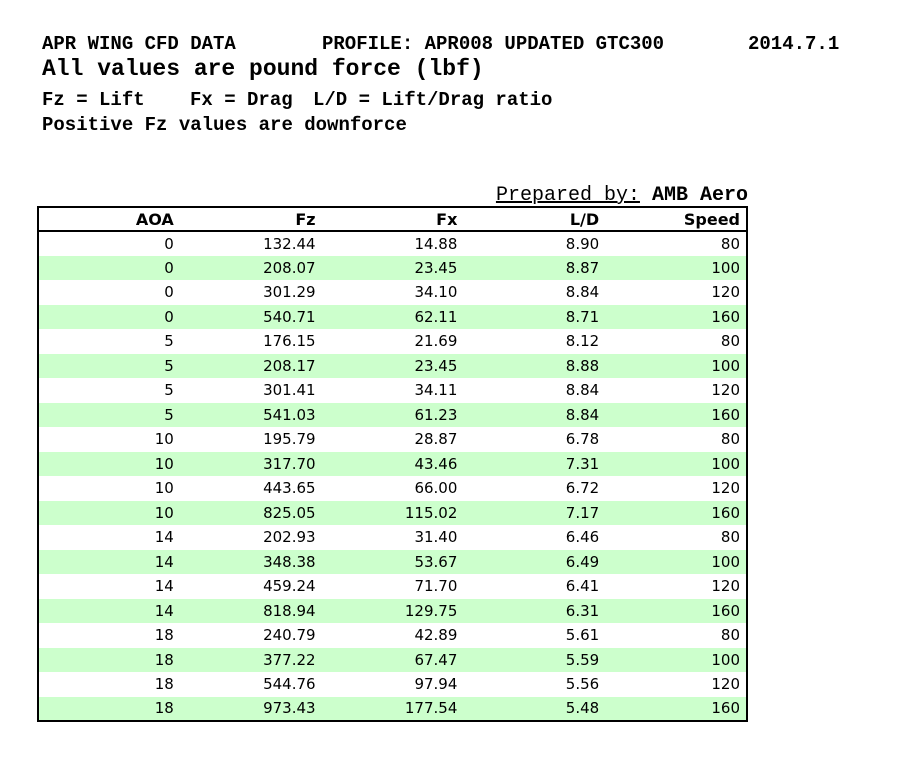 This screenshot has height=766, width=910. I want to click on table-row: 5 301.41 34.11 8.84 120, so click(392, 390).